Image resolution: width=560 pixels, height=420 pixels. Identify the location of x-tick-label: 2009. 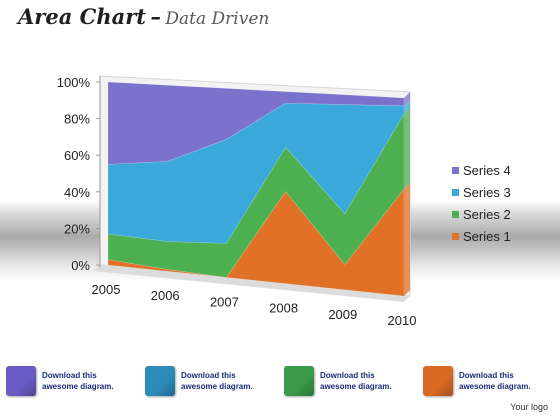
(342, 314).